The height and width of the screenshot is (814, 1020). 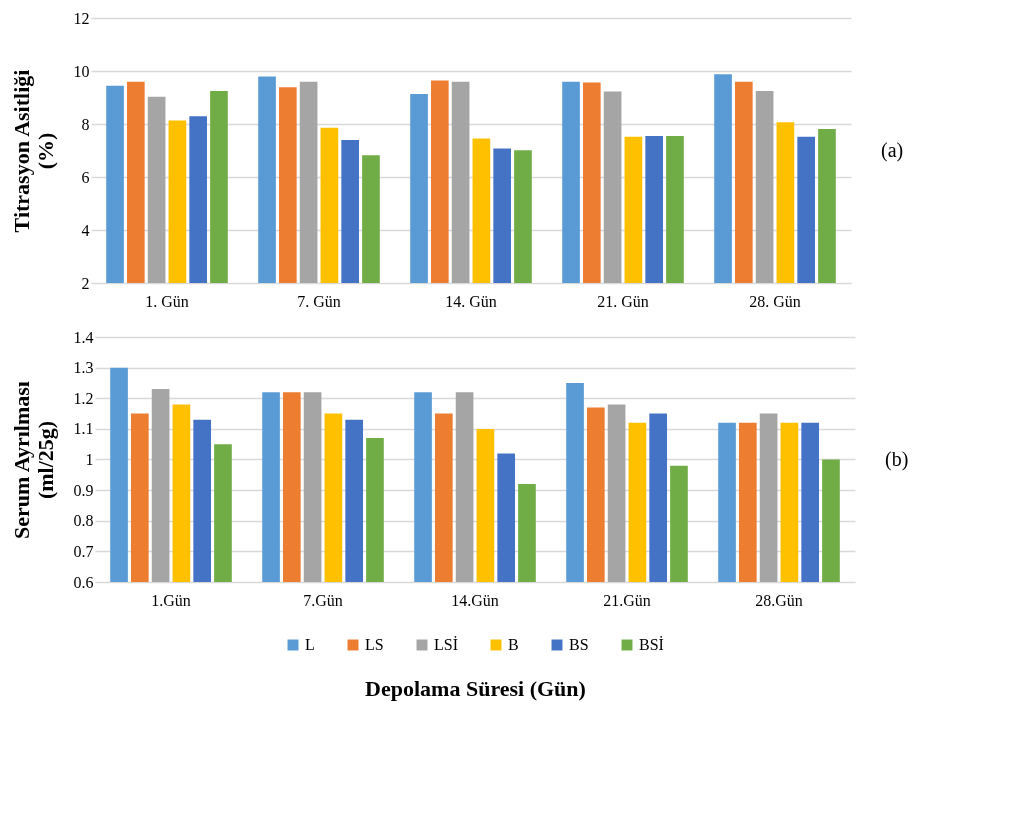 I want to click on y-tick-label: 12, so click(x=81, y=18).